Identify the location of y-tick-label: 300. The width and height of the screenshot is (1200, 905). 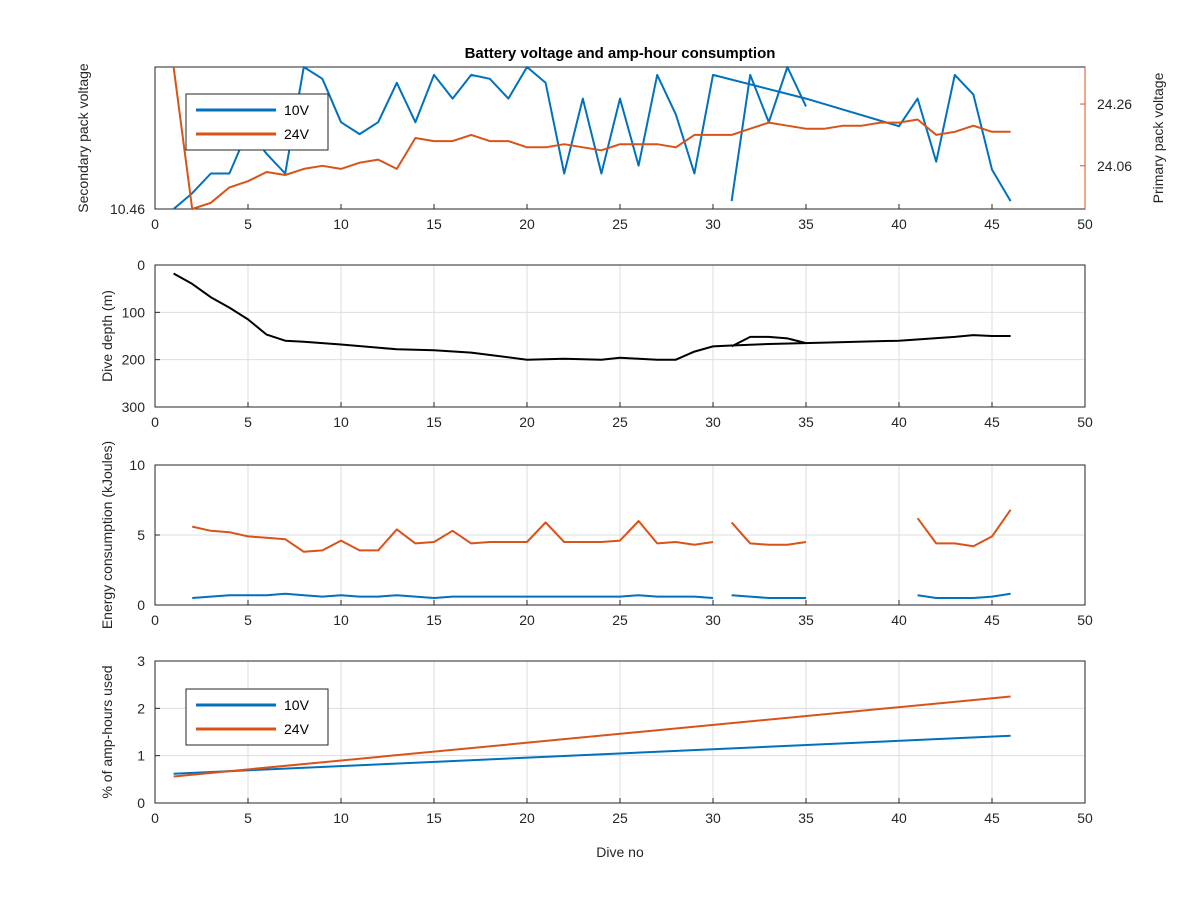
(134, 407).